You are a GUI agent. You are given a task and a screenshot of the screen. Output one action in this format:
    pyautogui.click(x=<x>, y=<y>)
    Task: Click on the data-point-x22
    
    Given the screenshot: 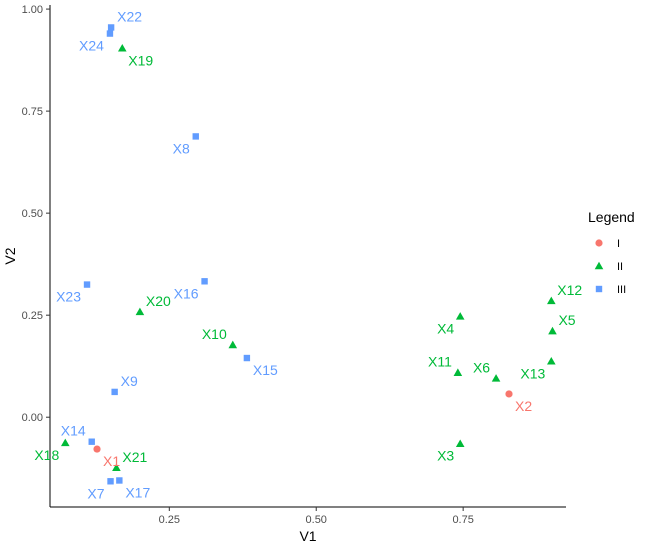 What is the action you would take?
    pyautogui.click(x=111, y=27)
    